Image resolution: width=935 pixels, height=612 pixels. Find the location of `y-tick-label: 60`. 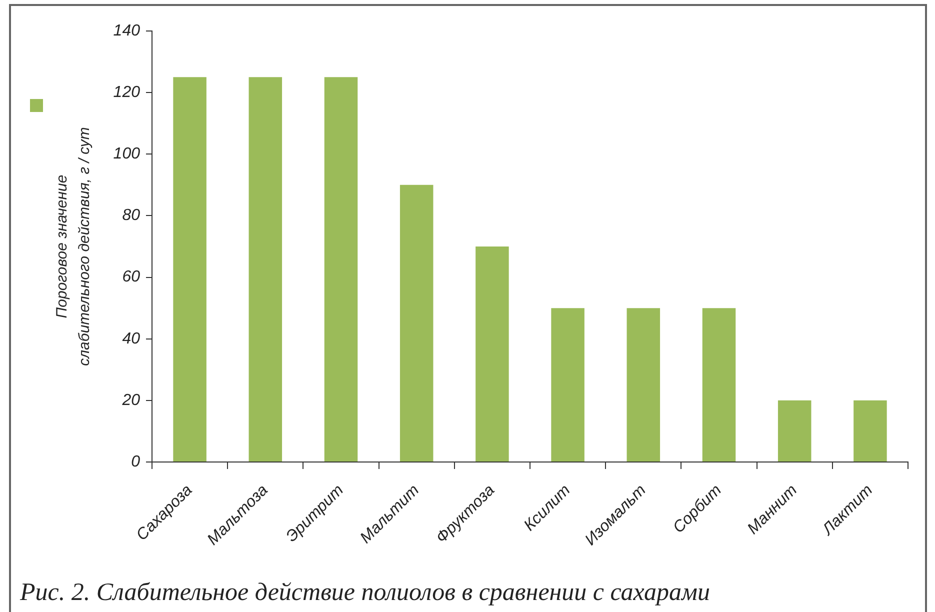

y-tick-label: 60 is located at coordinates (131, 277).